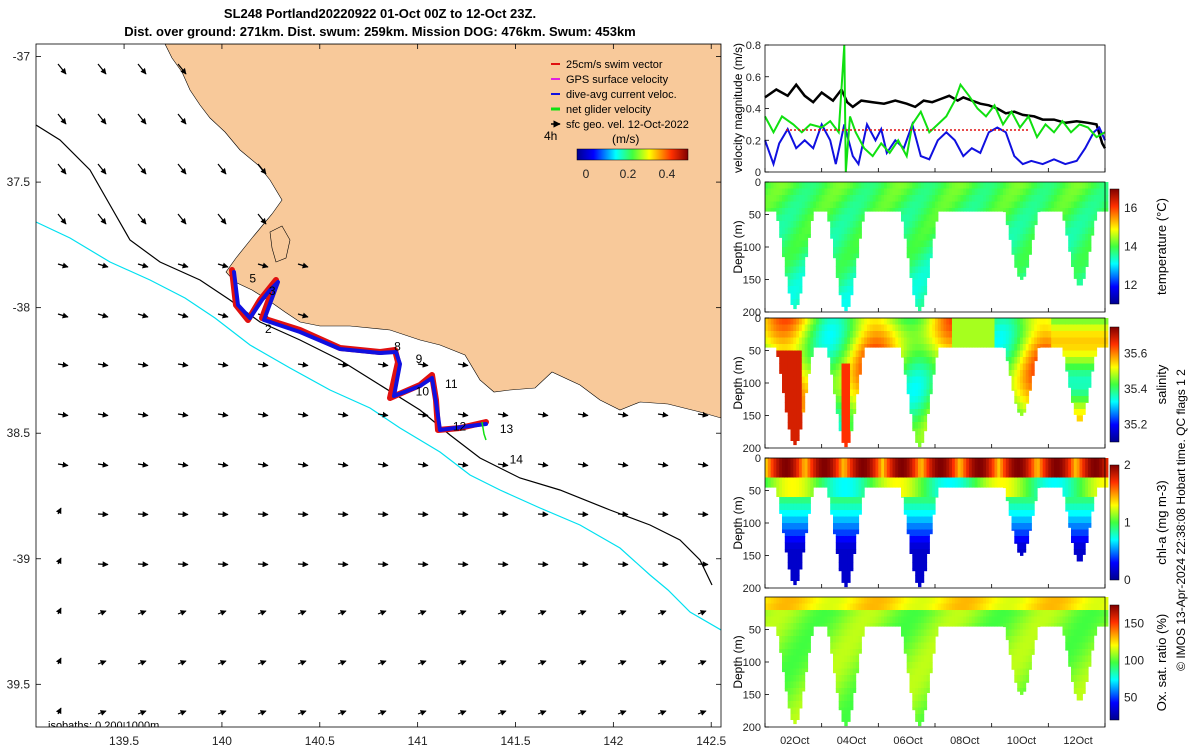 Image resolution: width=1200 pixels, height=750 pixels. Describe the element at coordinates (758, 173) in the screenshot. I see `velocity-ytick-label: 0` at that location.